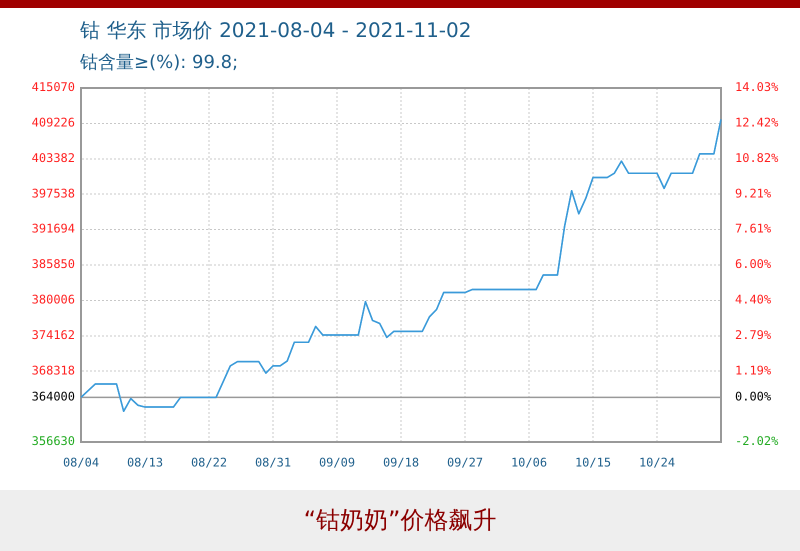 This screenshot has width=800, height=551. Describe the element at coordinates (53, 299) in the screenshot. I see `y-tick-label: 380006` at that location.